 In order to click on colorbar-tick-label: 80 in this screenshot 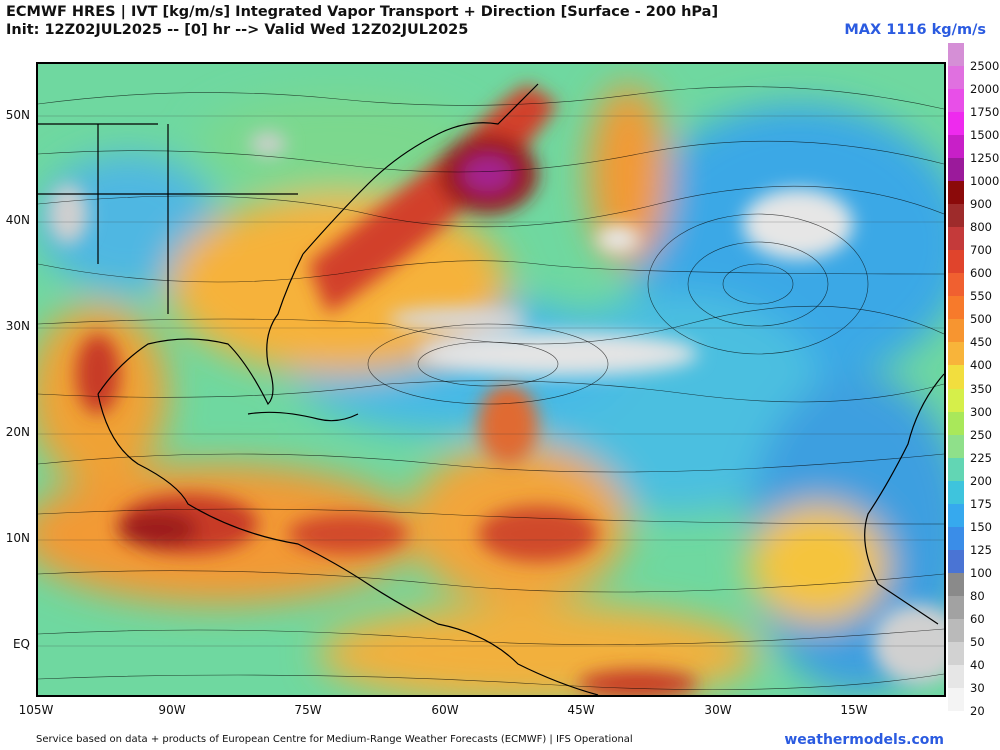, I will do `click(977, 595)`.